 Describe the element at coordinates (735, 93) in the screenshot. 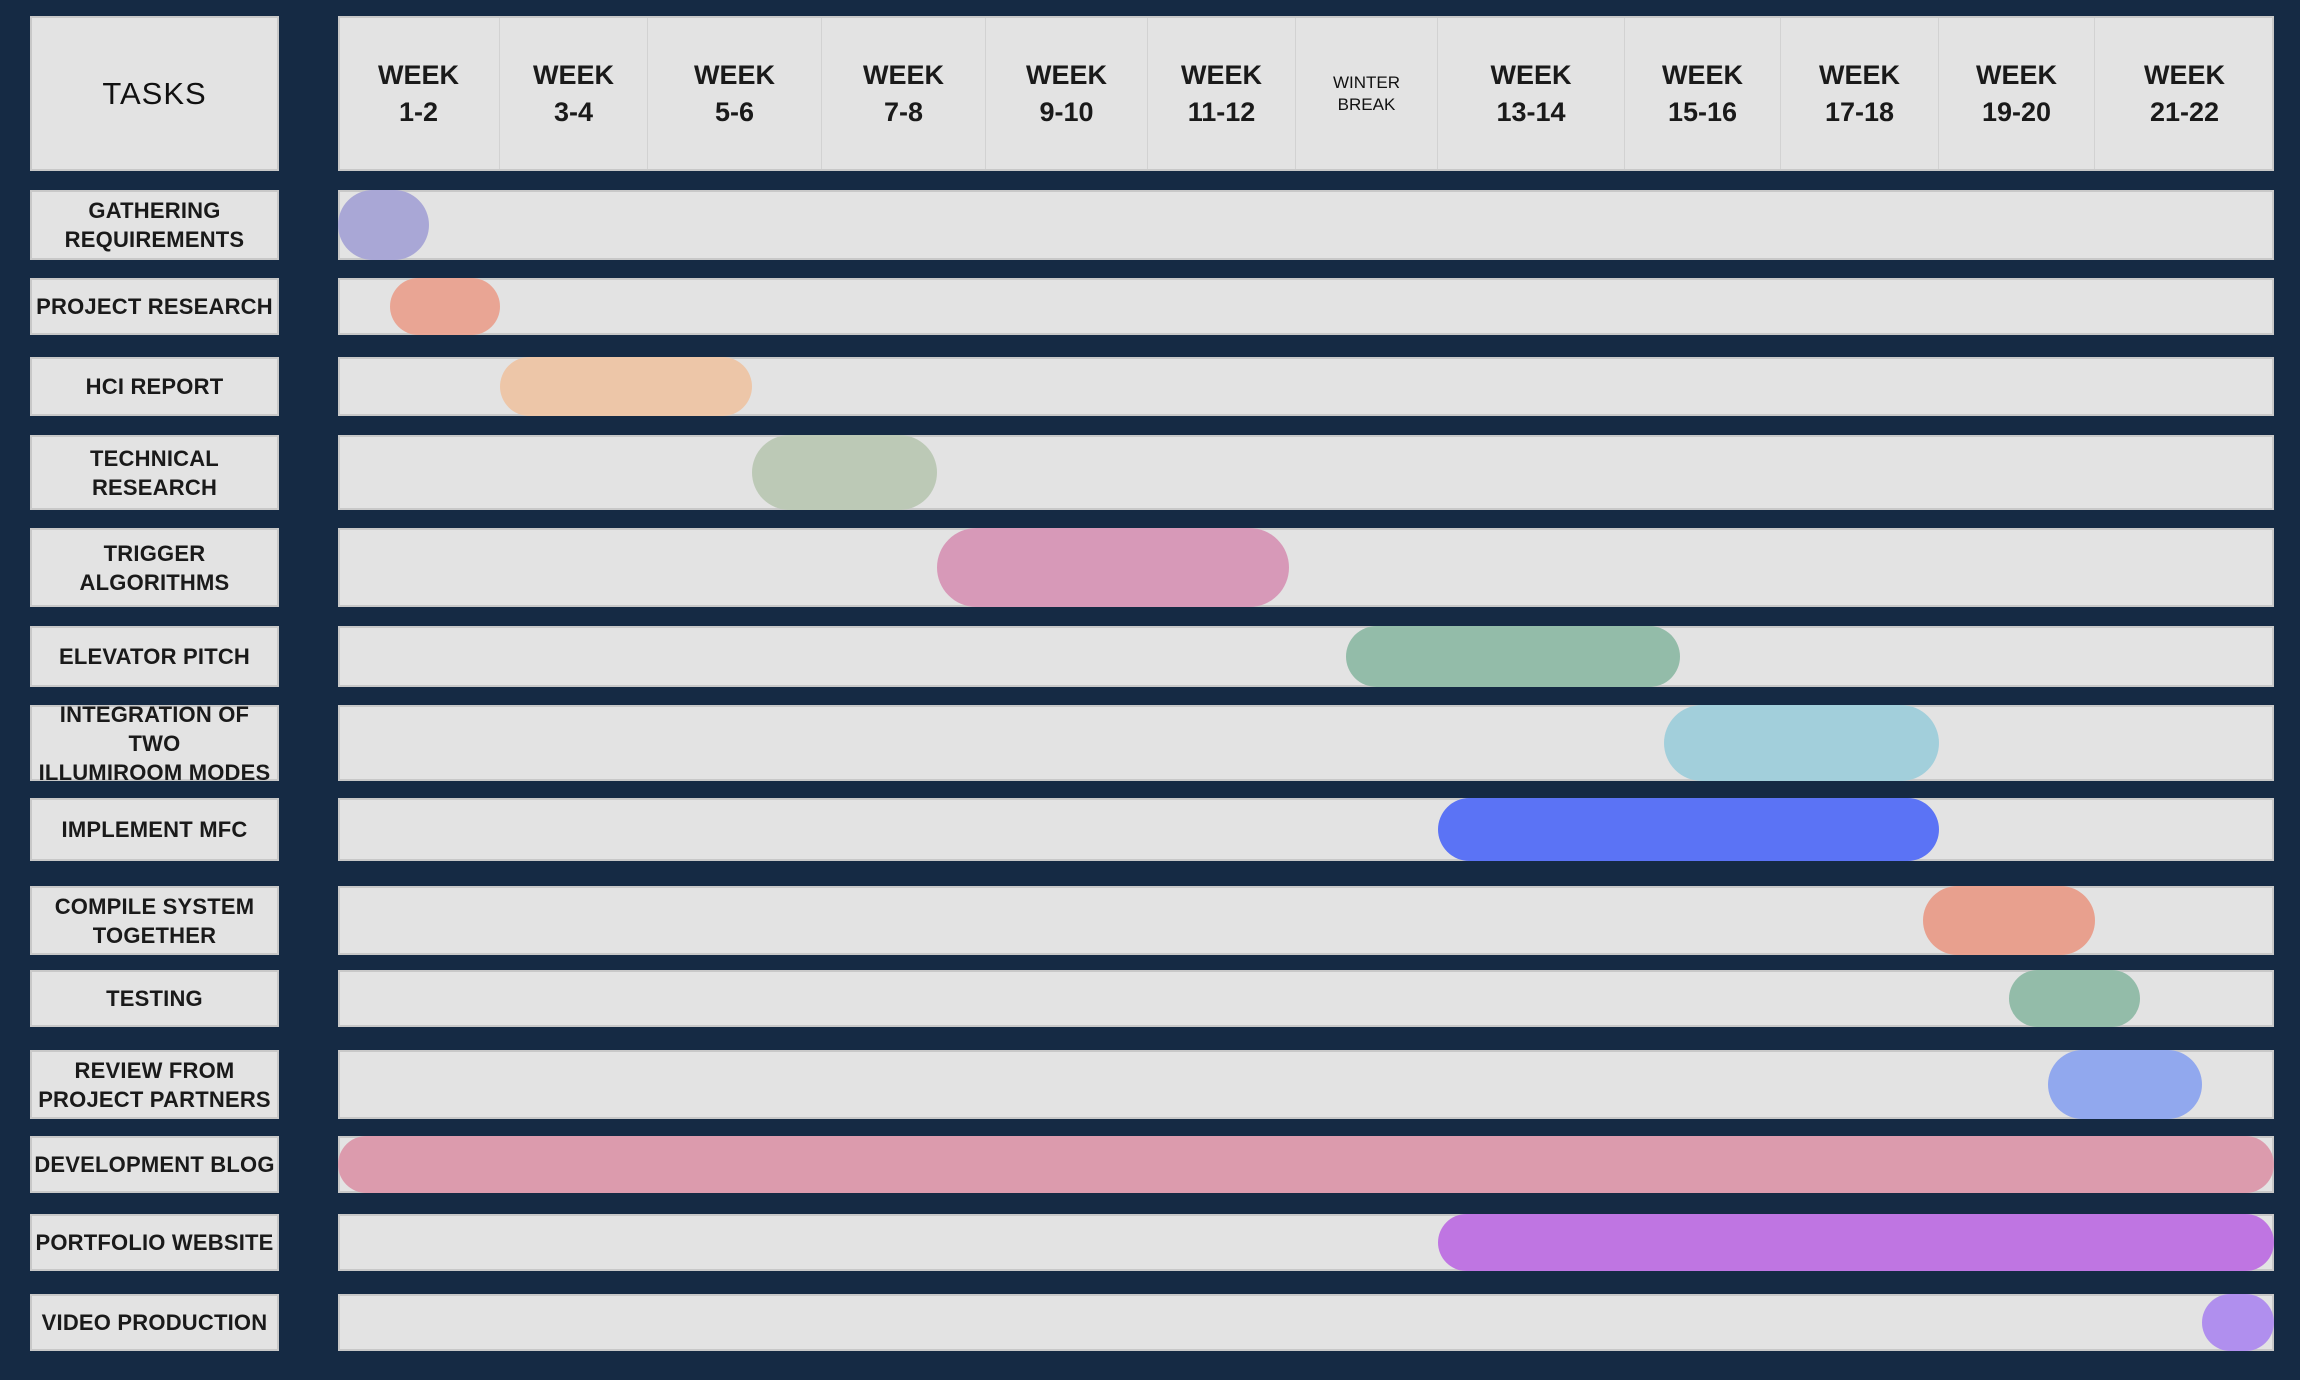

I see `week-header-3: WEEK 5-6` at that location.